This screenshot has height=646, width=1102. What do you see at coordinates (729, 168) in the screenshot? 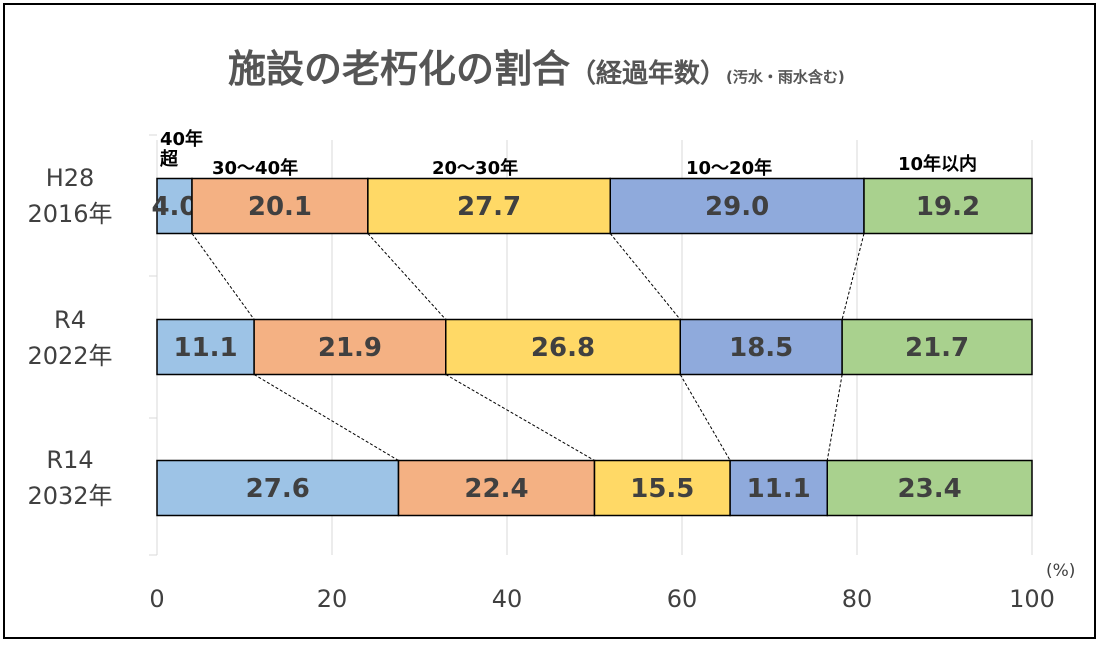
I see `category-label-10-20: 10～20年` at bounding box center [729, 168].